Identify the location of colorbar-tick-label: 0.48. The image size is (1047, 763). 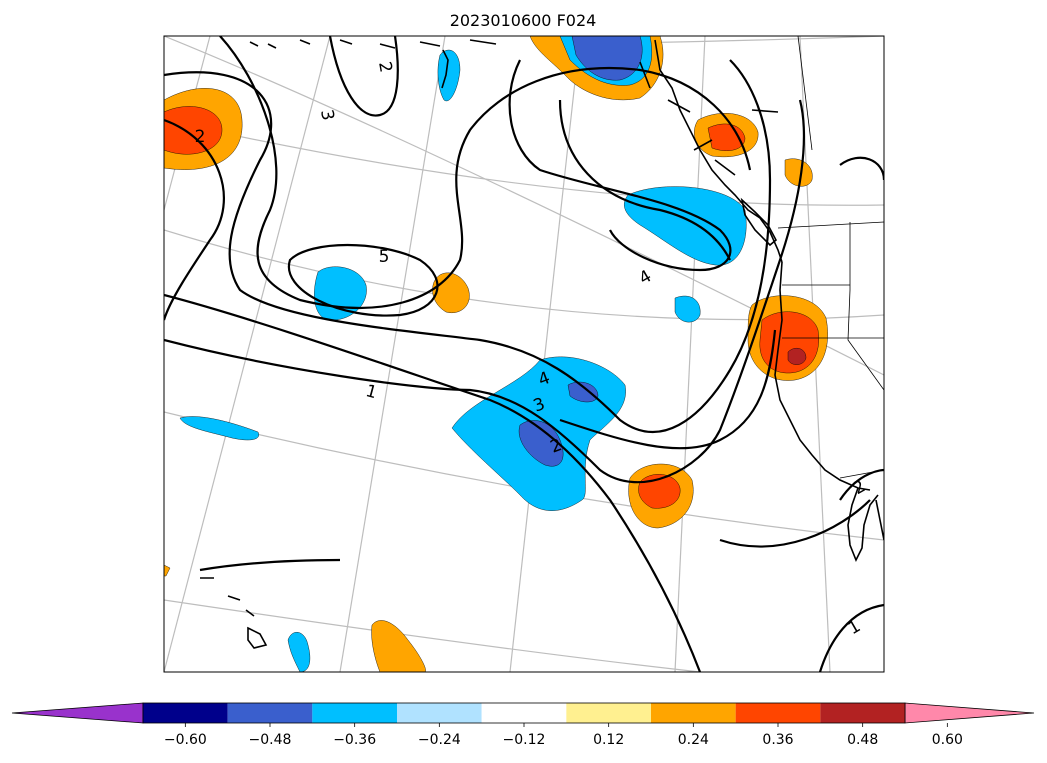
(862, 740).